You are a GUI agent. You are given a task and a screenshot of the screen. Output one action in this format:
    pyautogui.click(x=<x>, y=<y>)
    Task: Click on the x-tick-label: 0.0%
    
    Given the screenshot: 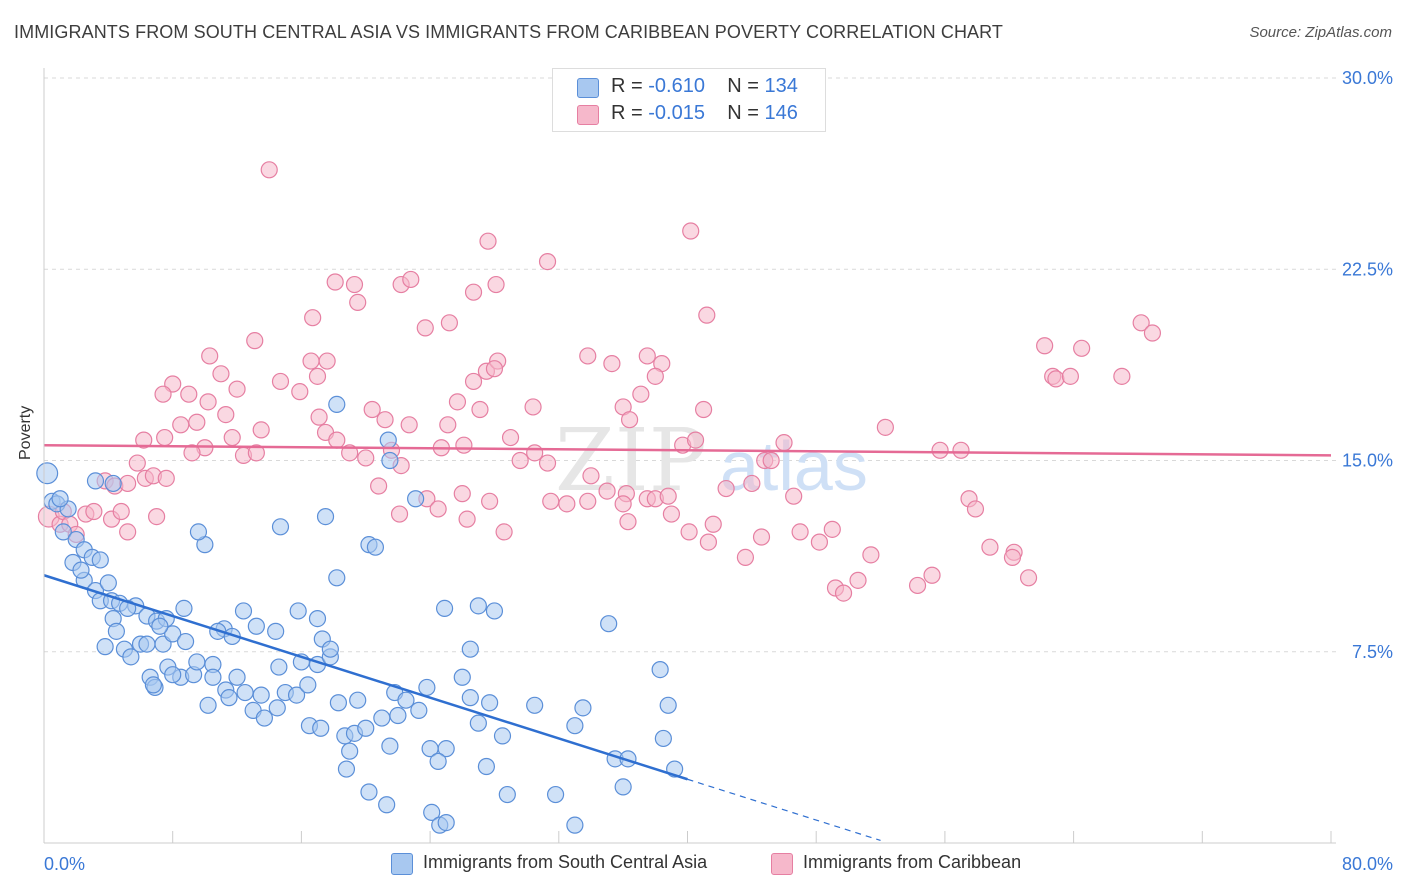 What is the action you would take?
    pyautogui.click(x=64, y=864)
    